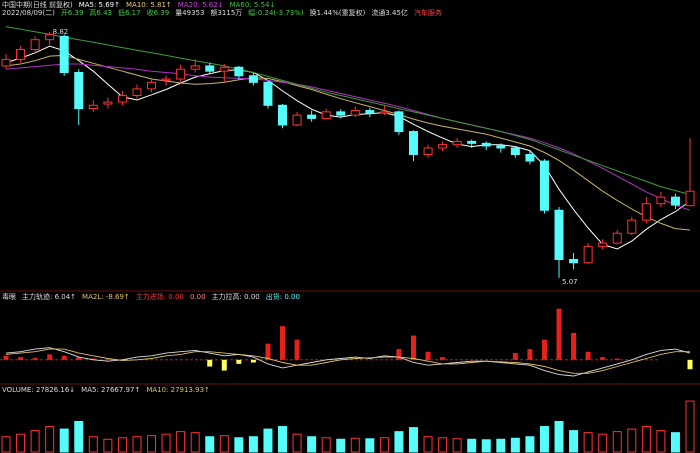 The height and width of the screenshot is (453, 700). I want to click on header-text: 开6.39, so click(72, 13).